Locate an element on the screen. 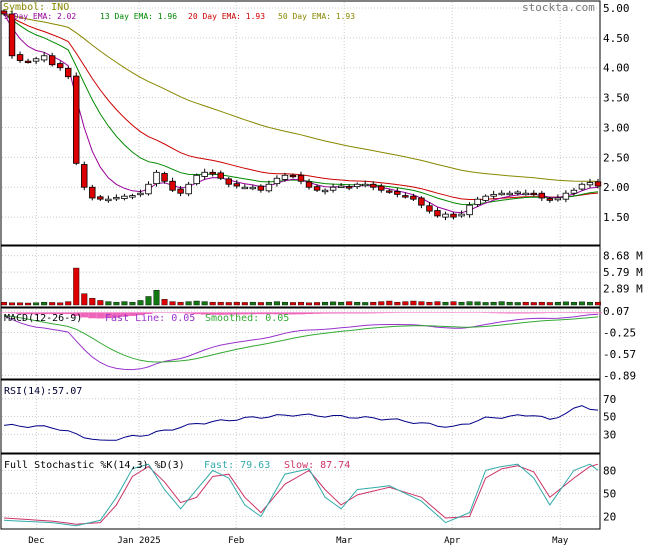 This screenshot has height=550, width=655. x-tick-label: Jan 2025 is located at coordinates (138, 541).